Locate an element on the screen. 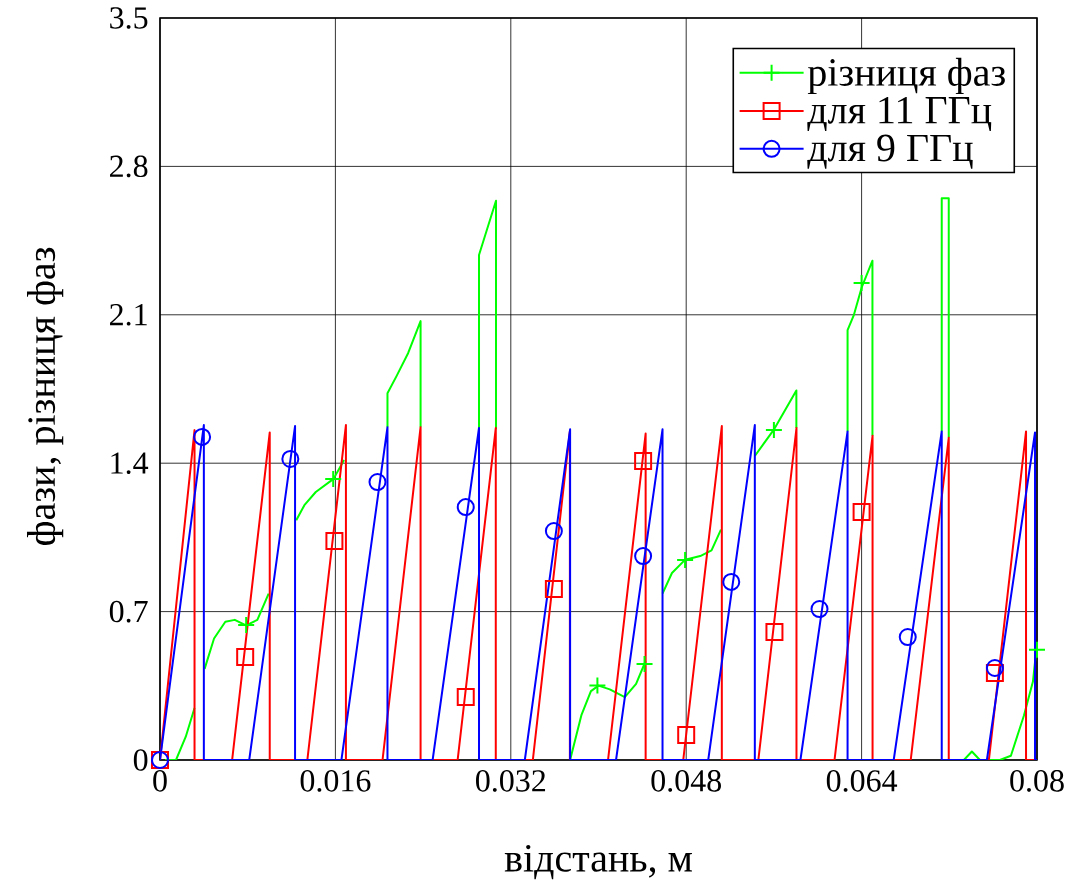  x-tick-label: 0.048 is located at coordinates (686, 781).